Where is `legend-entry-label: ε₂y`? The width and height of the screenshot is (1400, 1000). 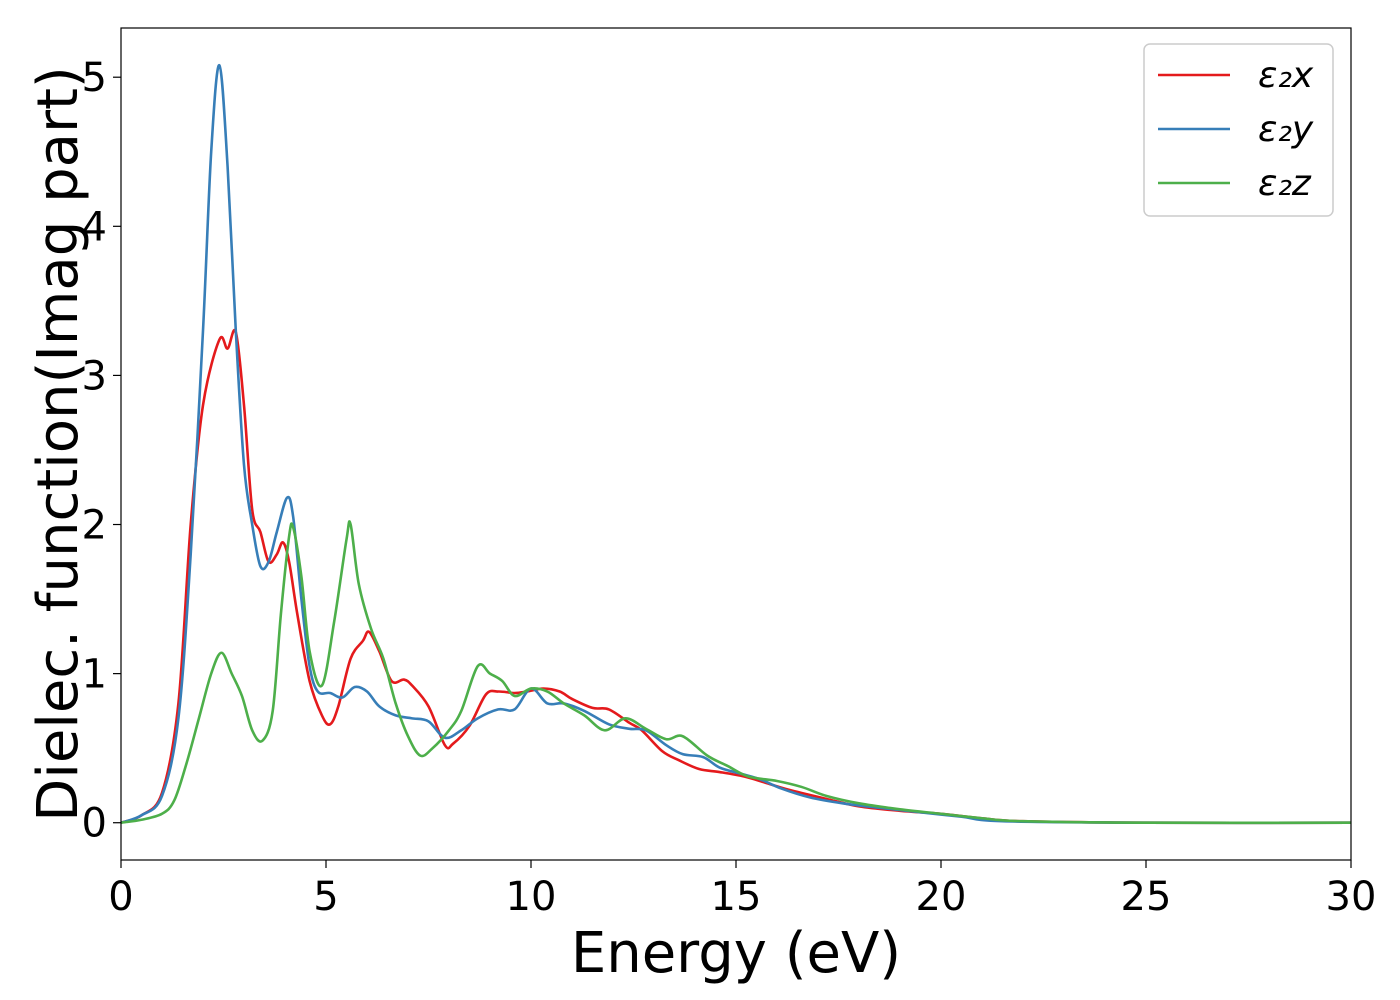
legend-entry-label: ε₂y is located at coordinates (1286, 129).